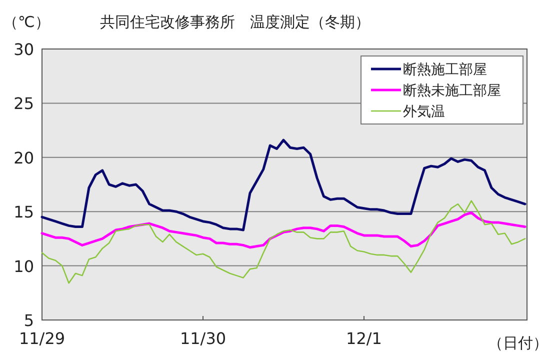 The image size is (551, 360). What do you see at coordinates (445, 70) in the screenshot?
I see `legend-label: 断熱施工部屋` at bounding box center [445, 70].